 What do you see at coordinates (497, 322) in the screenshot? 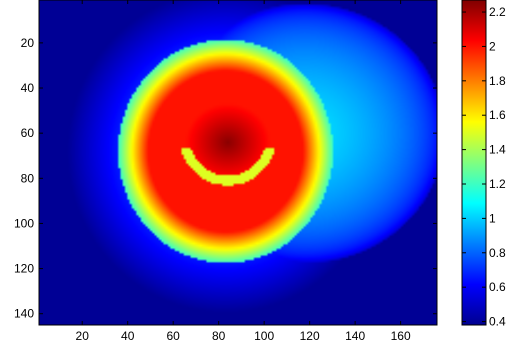
I see `colorbar-tick-label: 0.4` at bounding box center [497, 322].